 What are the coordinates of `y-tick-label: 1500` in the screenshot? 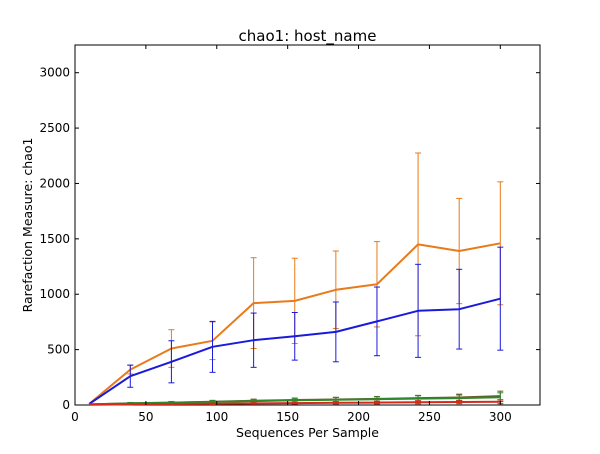 It's located at (54, 239).